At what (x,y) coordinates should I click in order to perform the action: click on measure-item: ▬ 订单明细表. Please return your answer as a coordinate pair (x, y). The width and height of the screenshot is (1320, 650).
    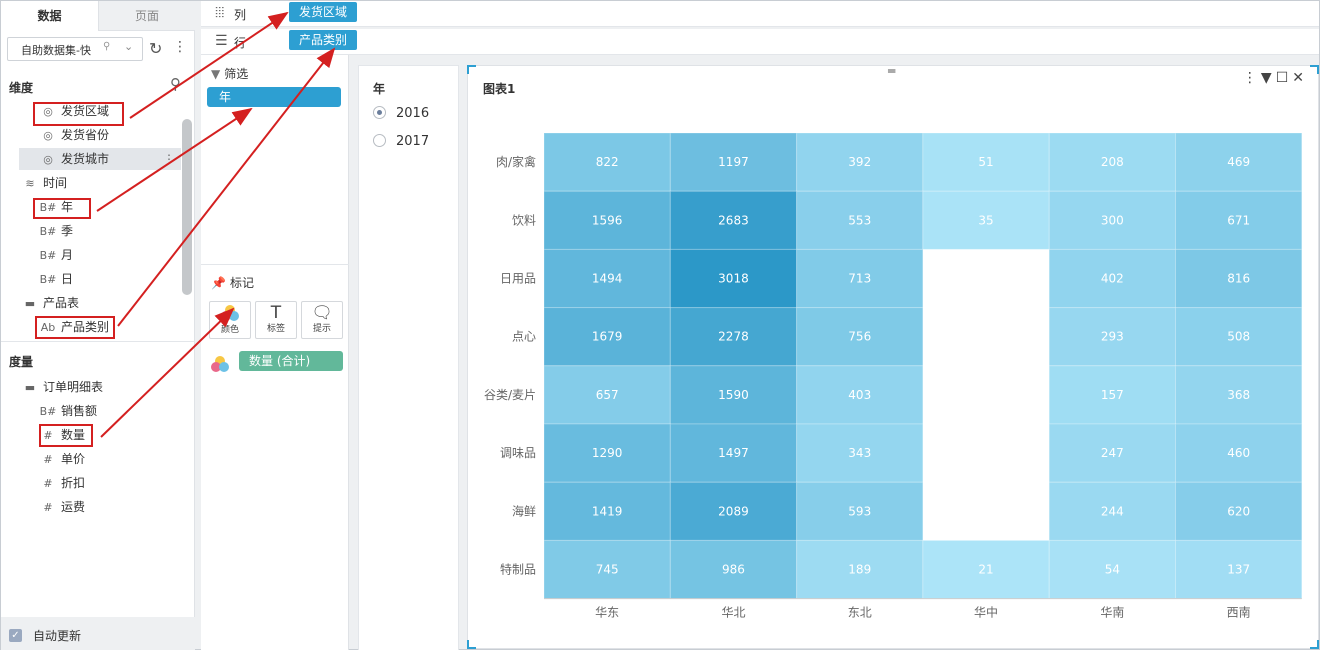
    Looking at the image, I should click on (62, 387).